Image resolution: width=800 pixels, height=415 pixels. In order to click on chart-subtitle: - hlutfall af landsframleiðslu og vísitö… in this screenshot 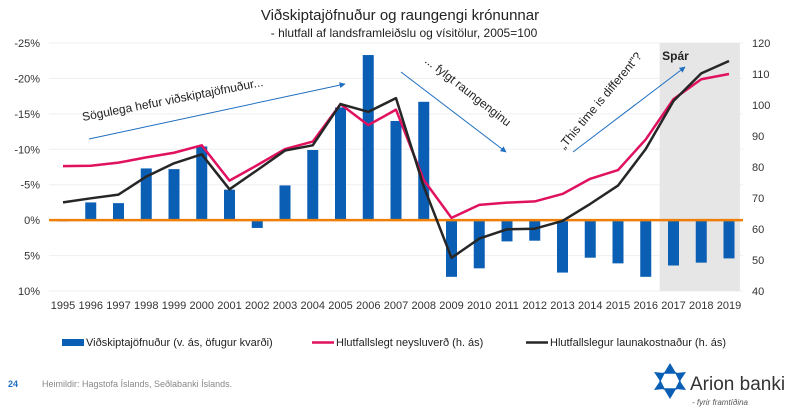, I will do `click(404, 33)`.